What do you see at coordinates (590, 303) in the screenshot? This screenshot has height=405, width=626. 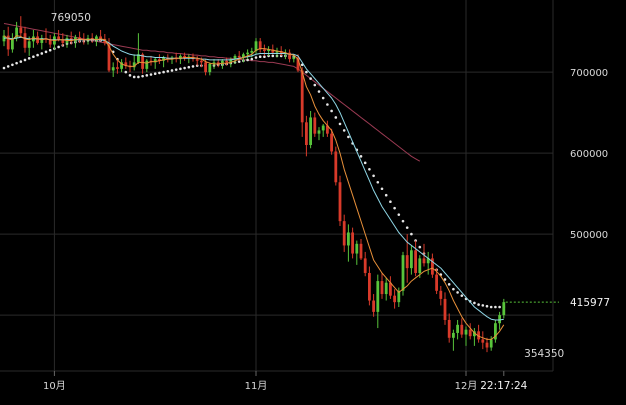 I see `current-price-label: 415977` at bounding box center [590, 303].